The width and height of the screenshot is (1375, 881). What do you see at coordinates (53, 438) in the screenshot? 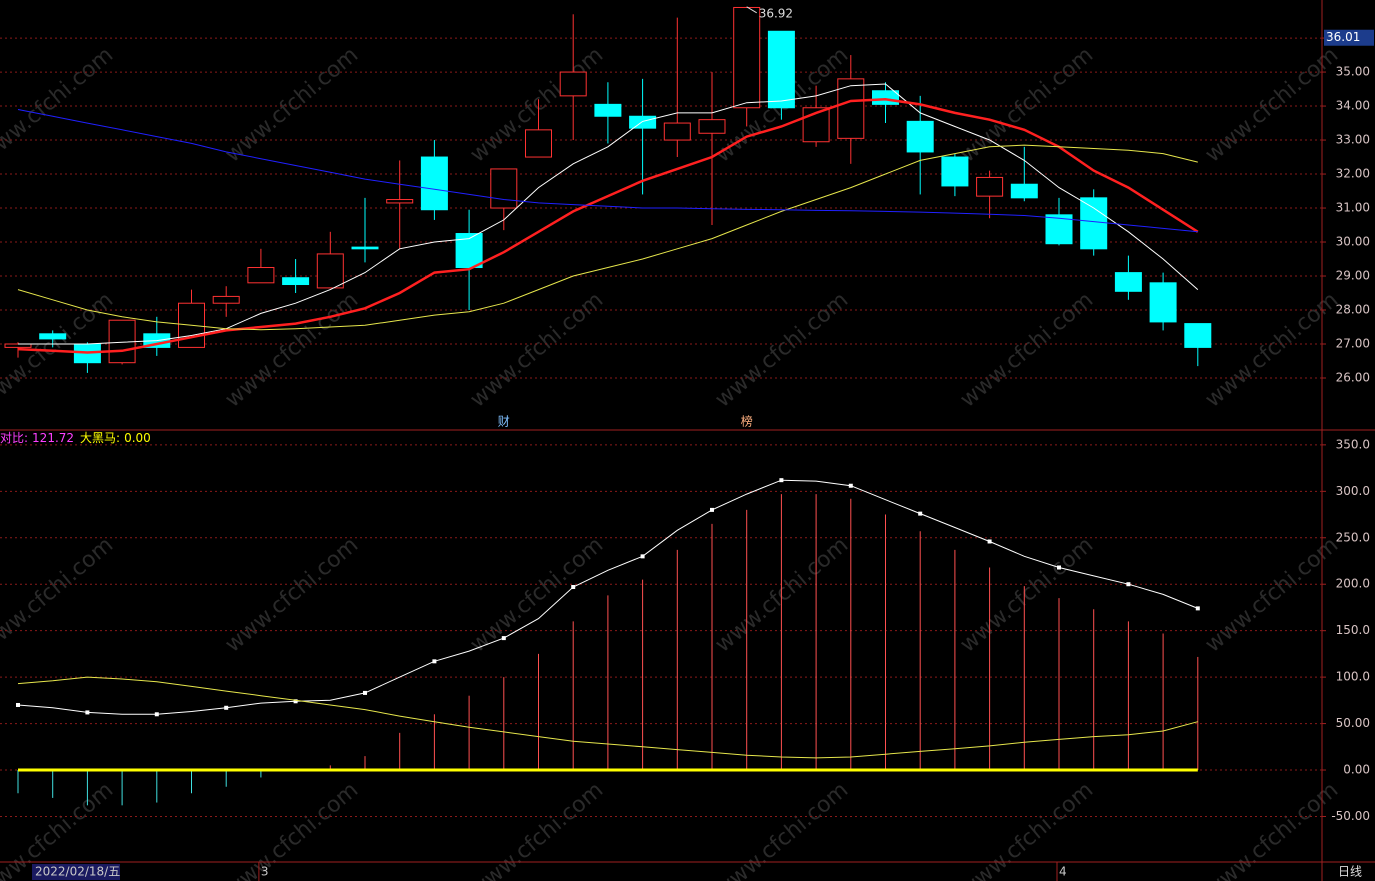
I see `legend-text: 121.72` at bounding box center [53, 438].